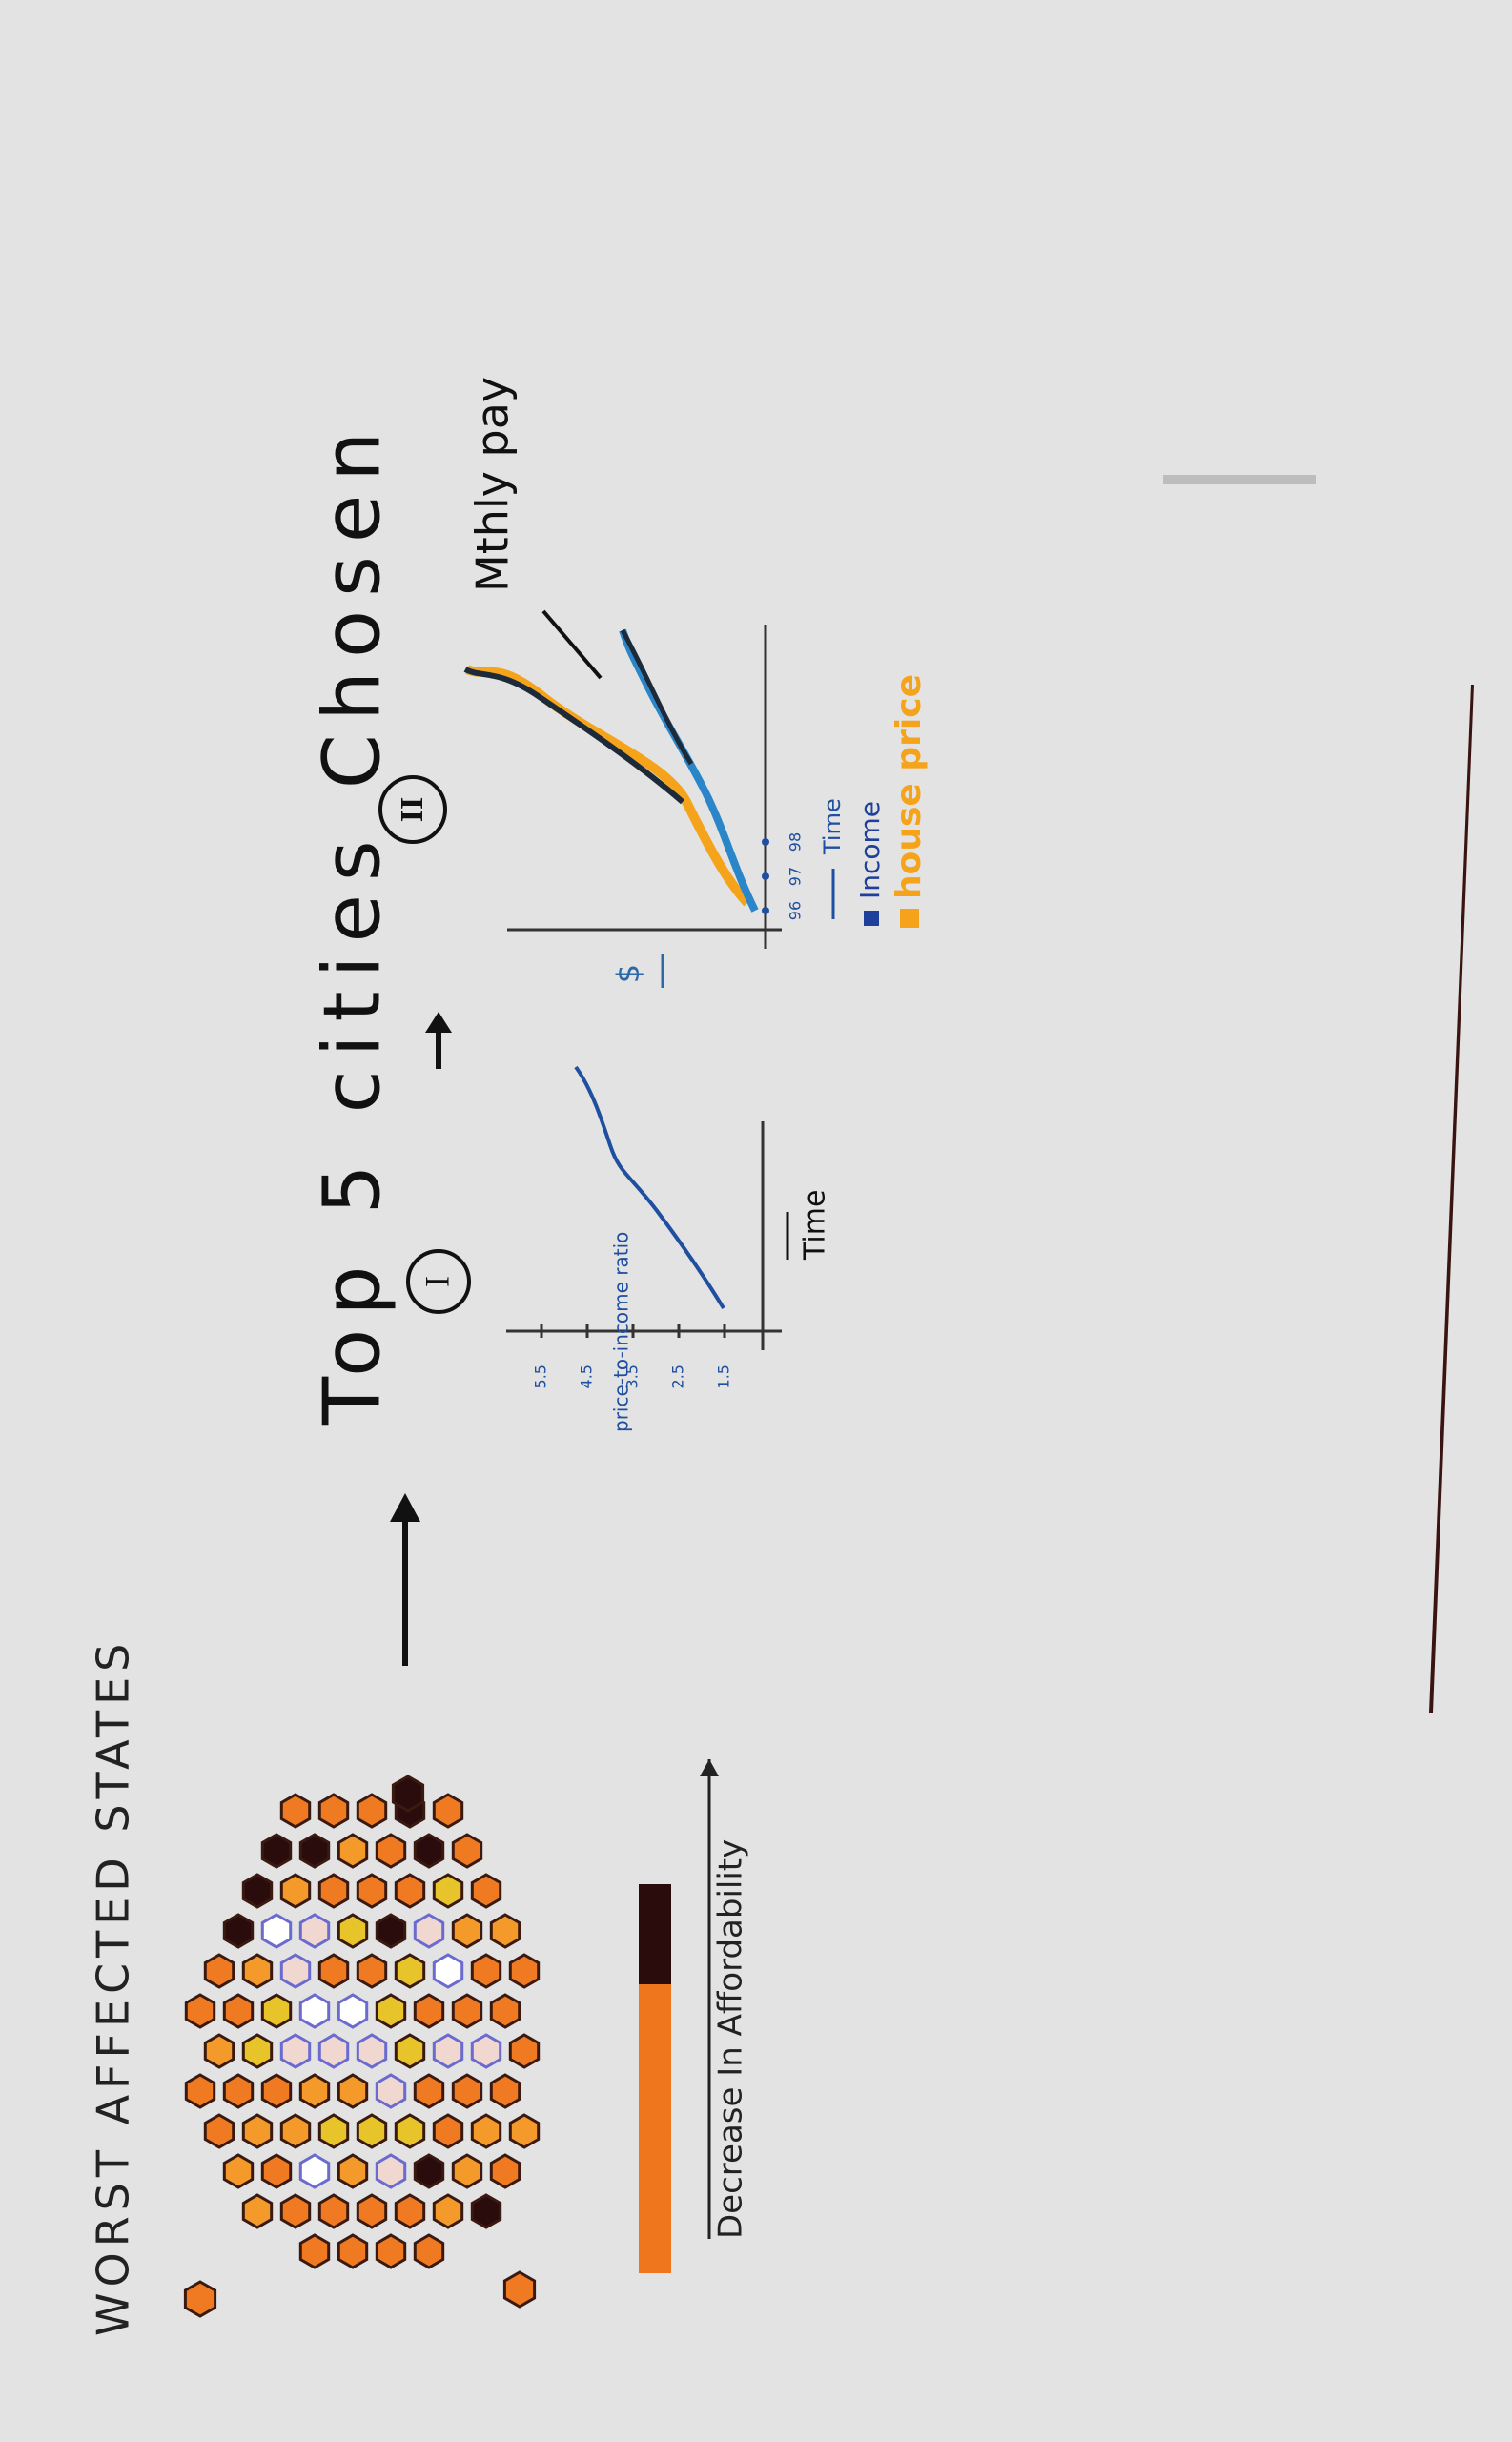 Image resolution: width=1512 pixels, height=2442 pixels. I want to click on house-price-line, so click(607, 786).